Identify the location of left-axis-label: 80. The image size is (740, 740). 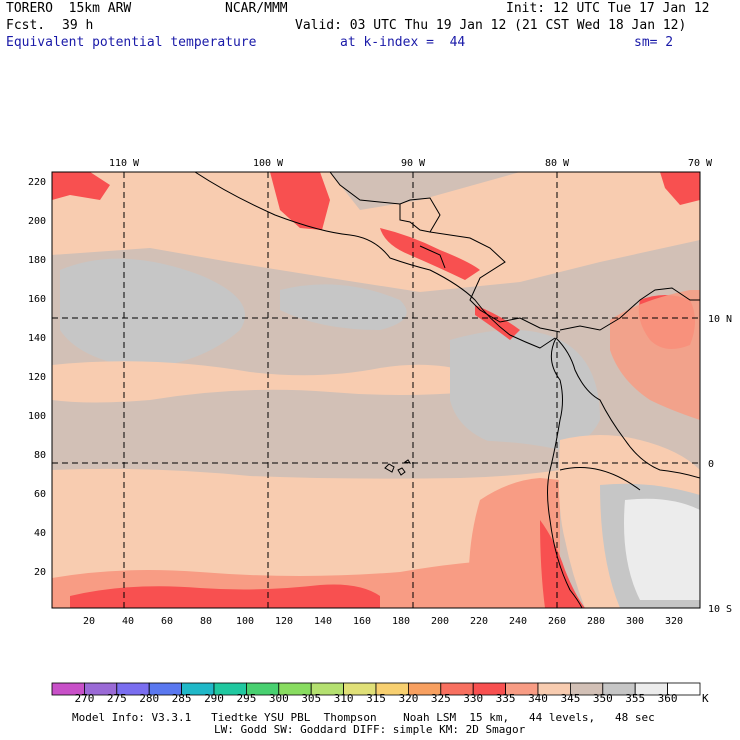
(40, 455).